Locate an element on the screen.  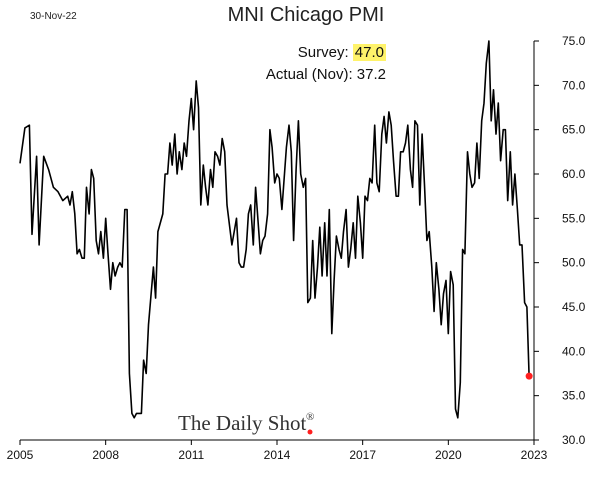
x-tick-label: 2023 is located at coordinates (534, 455).